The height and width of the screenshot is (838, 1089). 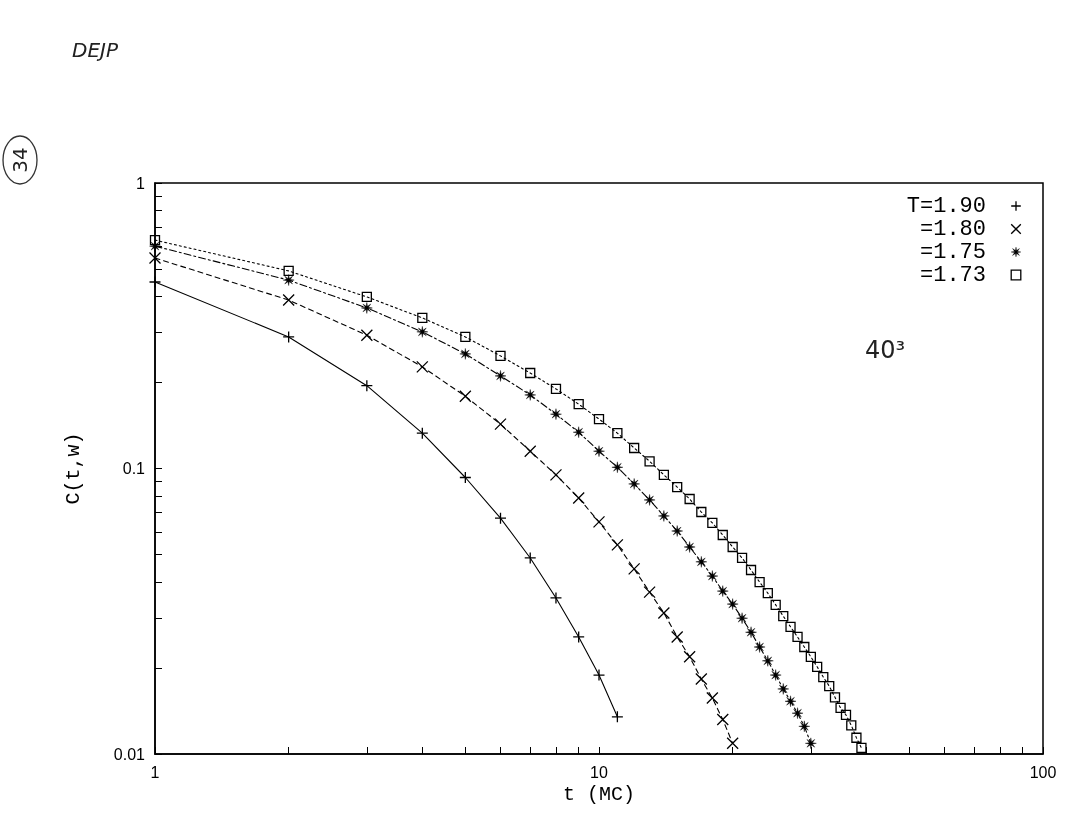 What do you see at coordinates (885, 350) in the screenshot?
I see `annotation: 40³` at bounding box center [885, 350].